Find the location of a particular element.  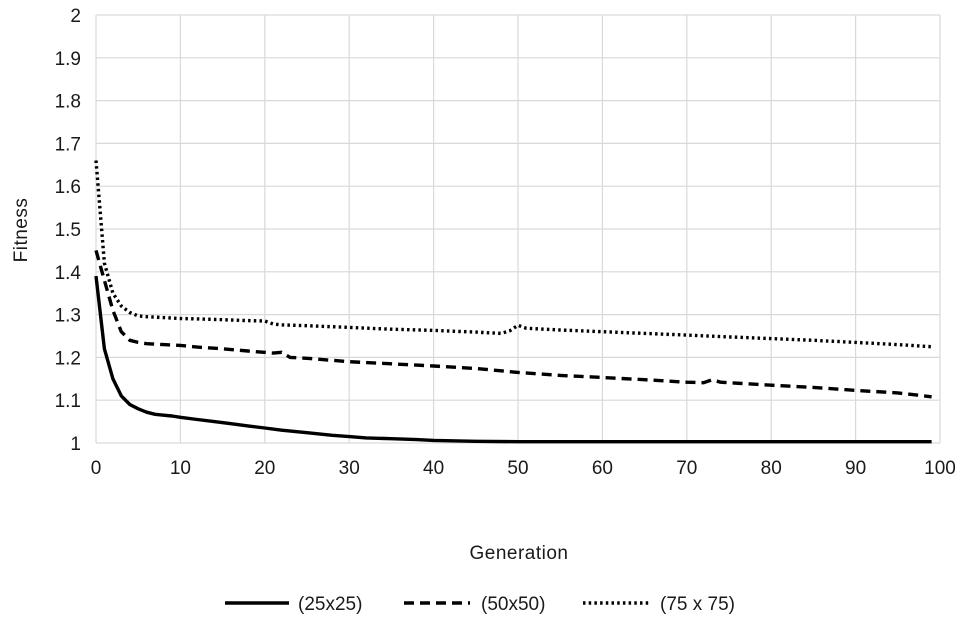

y-axis-title: Fitness is located at coordinates (21, 230).